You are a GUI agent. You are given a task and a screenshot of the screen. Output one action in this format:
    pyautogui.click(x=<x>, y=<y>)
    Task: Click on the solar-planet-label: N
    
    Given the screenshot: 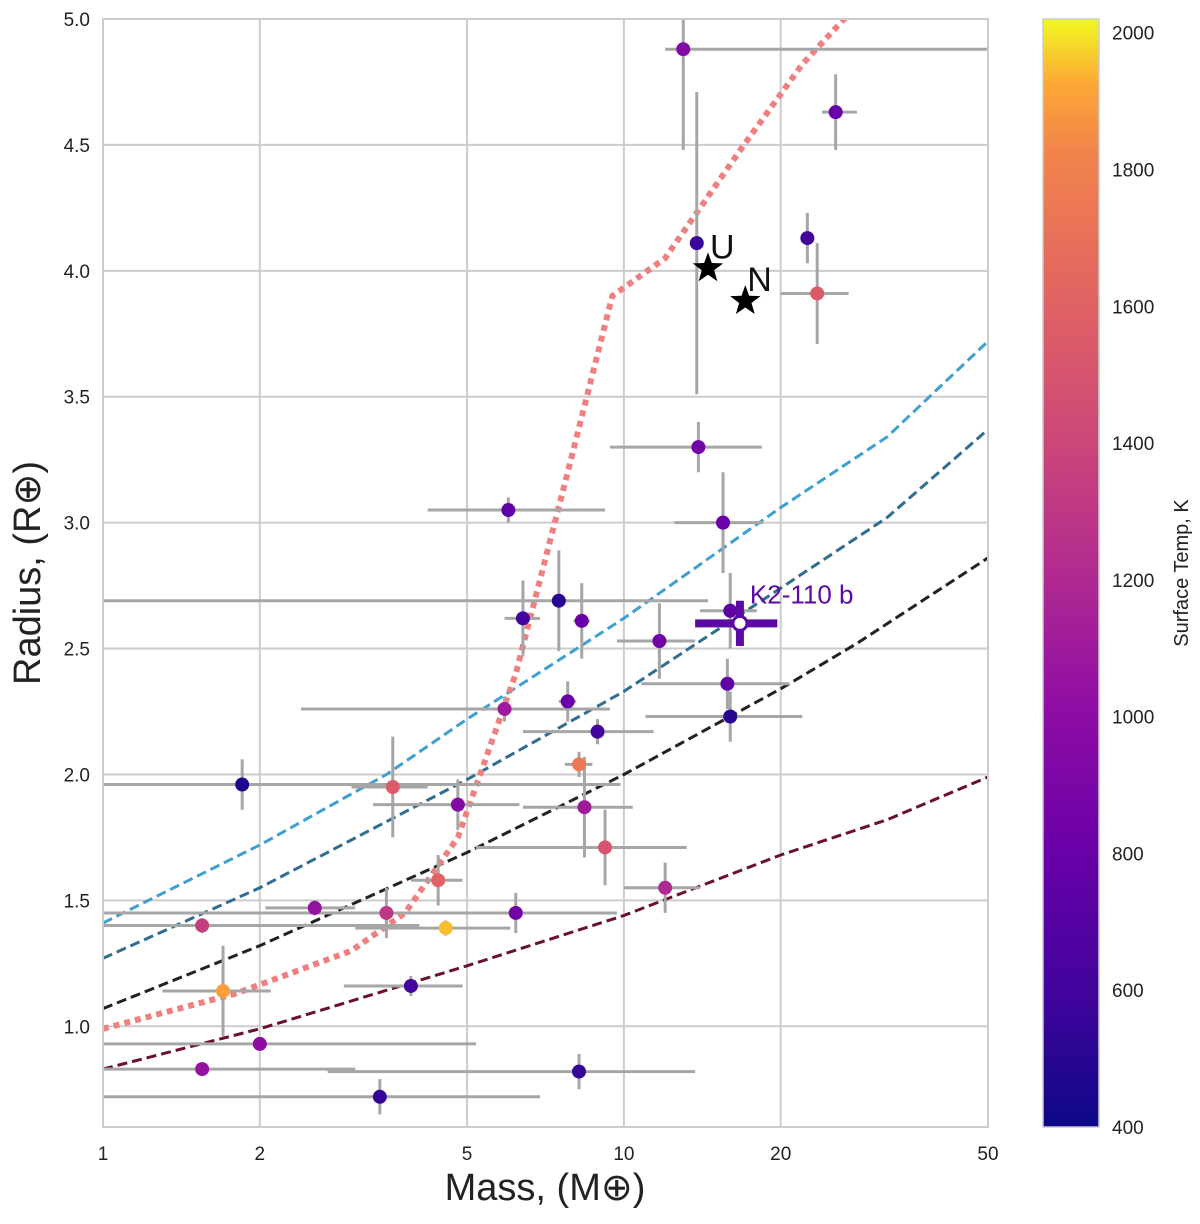 What is the action you would take?
    pyautogui.click(x=759, y=280)
    